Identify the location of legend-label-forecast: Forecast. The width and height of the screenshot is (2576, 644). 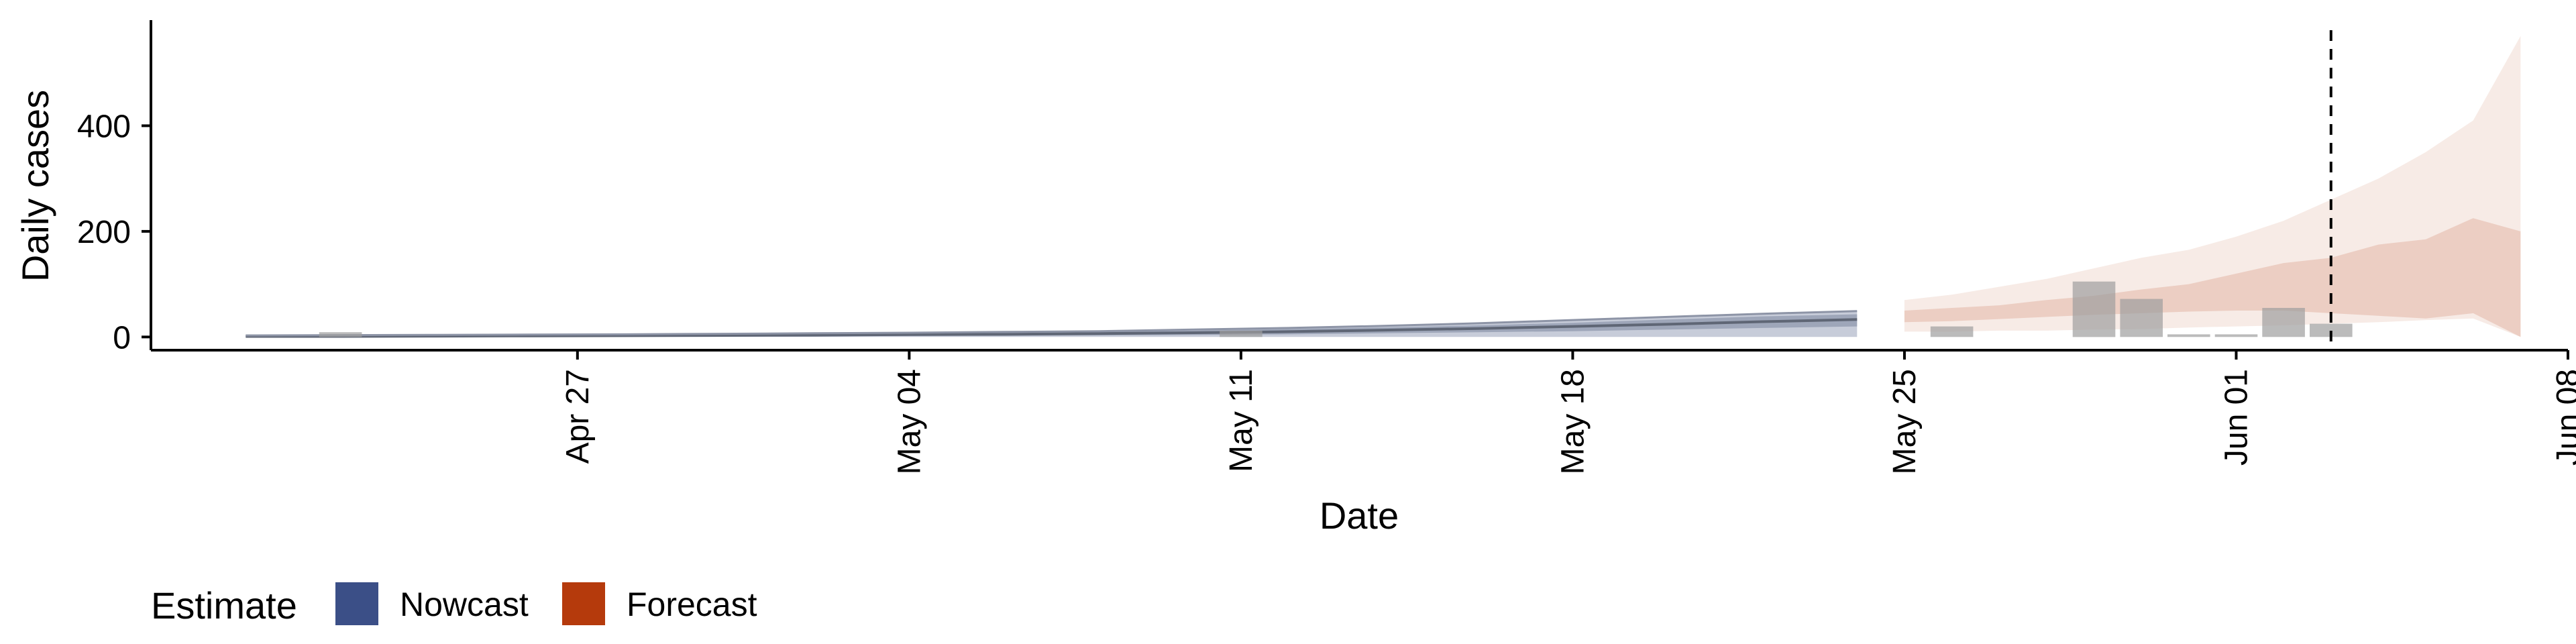
(692, 604).